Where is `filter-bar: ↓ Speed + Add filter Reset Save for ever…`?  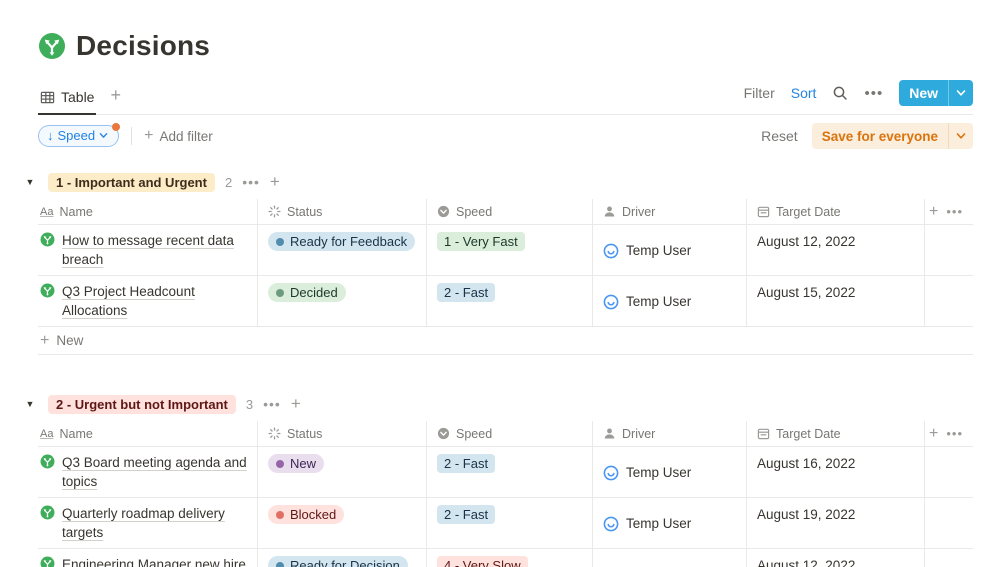 filter-bar: ↓ Speed + Add filter Reset Save for ever… is located at coordinates (505, 136).